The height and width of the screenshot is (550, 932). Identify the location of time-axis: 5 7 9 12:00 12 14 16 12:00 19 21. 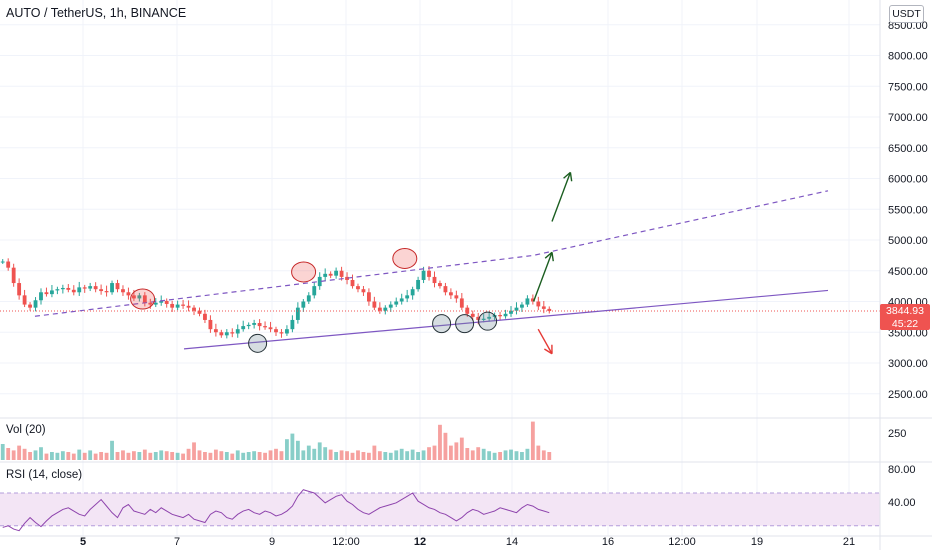
(467, 542).